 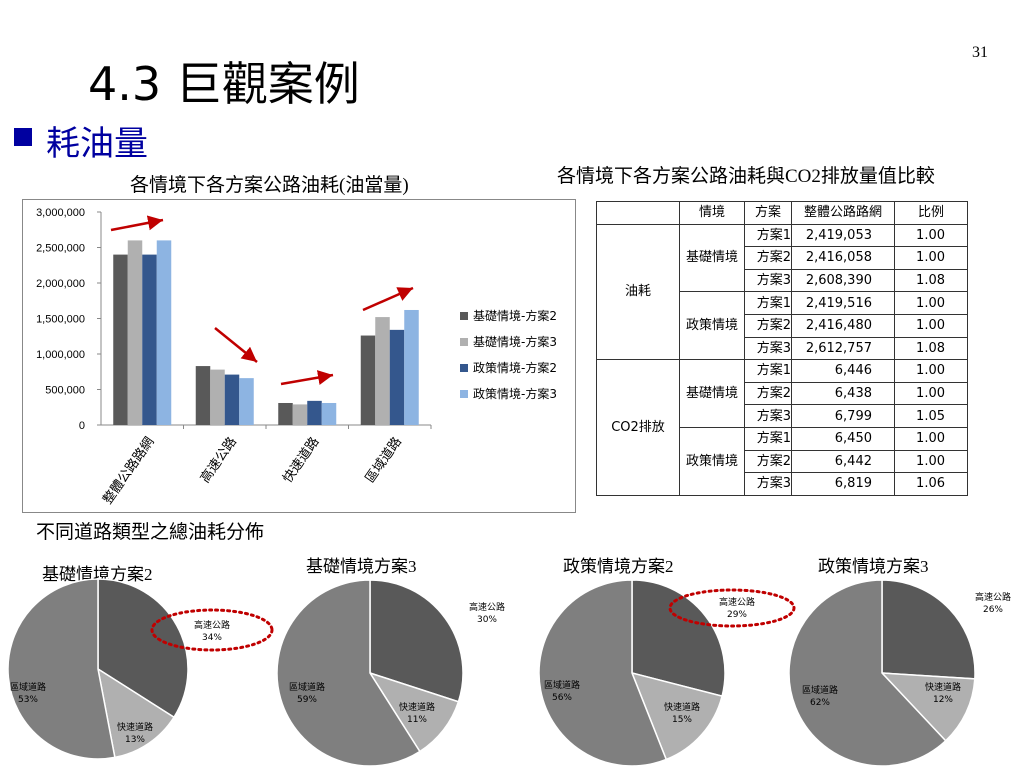 I want to click on table-category-cell: CO2排放, so click(x=638, y=427).